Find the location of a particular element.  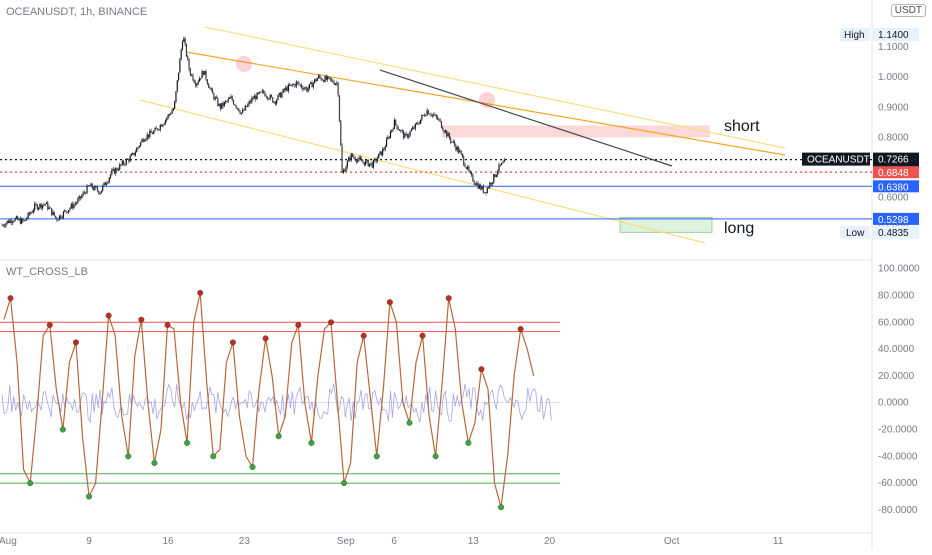

time-tick-label: 6 is located at coordinates (394, 541).